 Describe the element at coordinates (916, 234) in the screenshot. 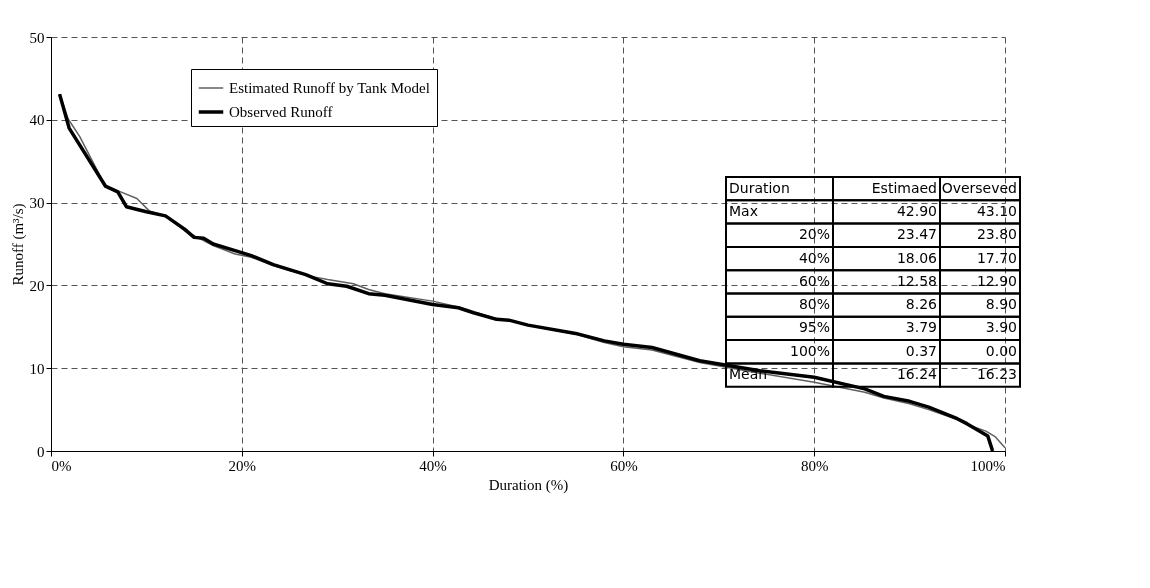

I see `annotation: 23.47` at that location.